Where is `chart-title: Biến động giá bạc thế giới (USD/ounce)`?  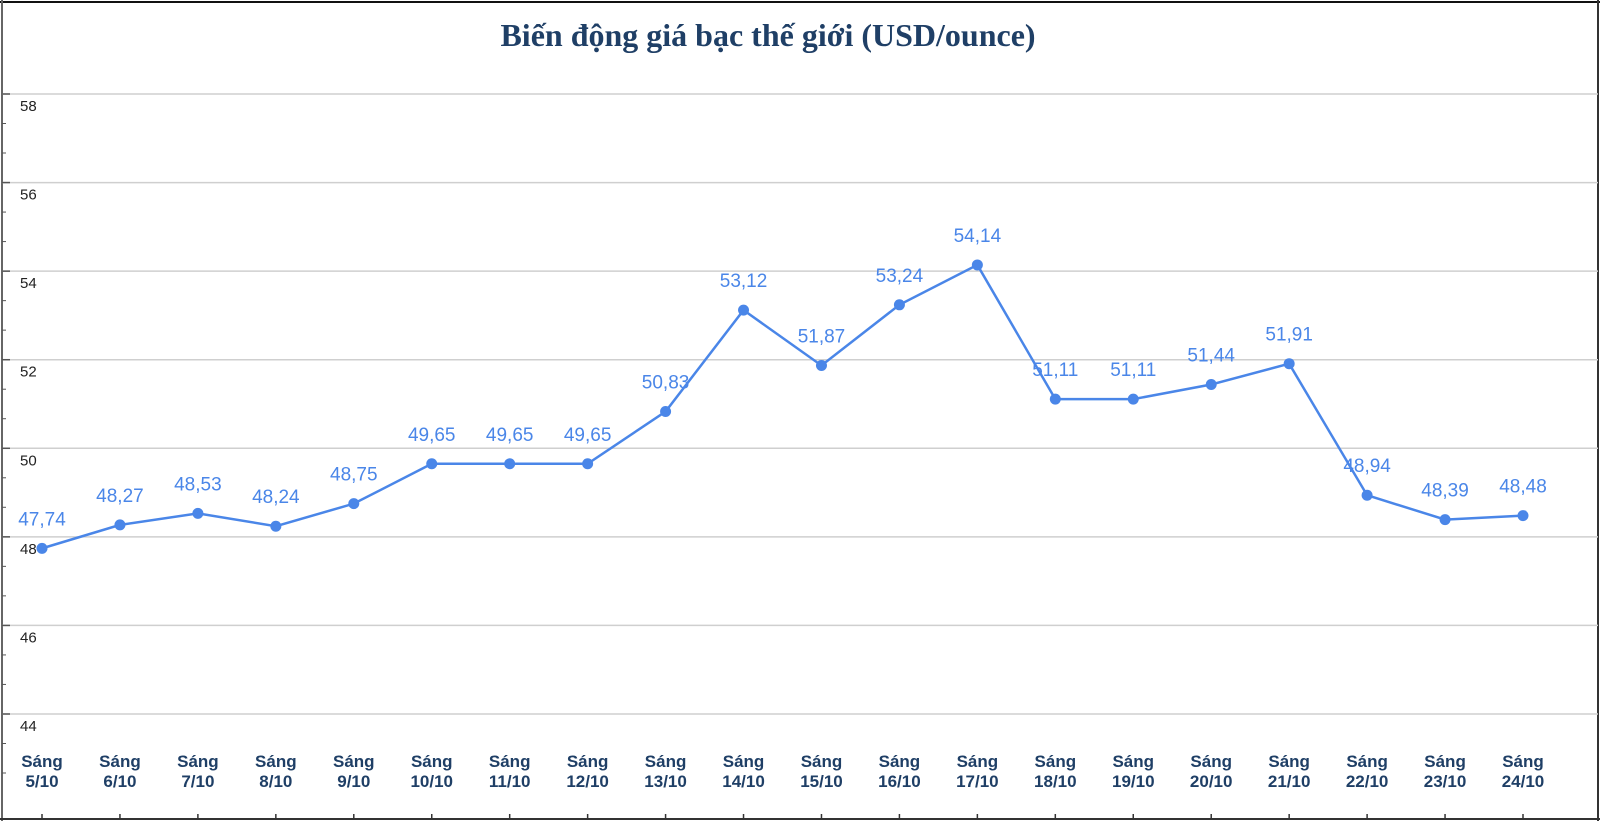
chart-title: Biến động giá bạc thế giới (USD/ounce) is located at coordinates (767, 35).